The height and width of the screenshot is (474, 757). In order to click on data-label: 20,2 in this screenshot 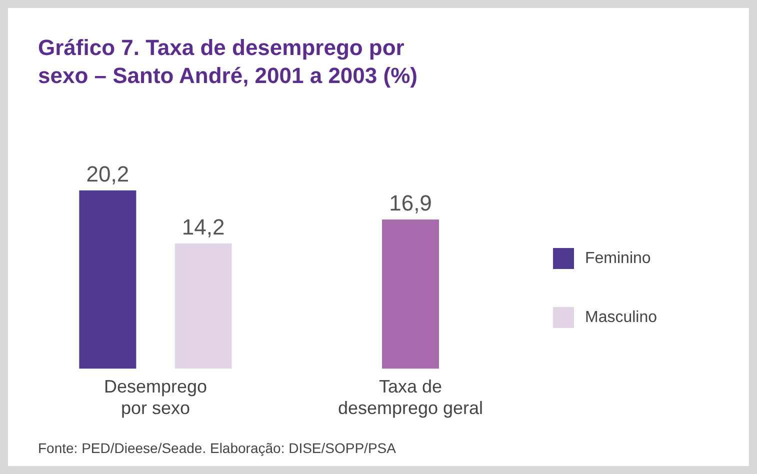, I will do `click(108, 173)`.